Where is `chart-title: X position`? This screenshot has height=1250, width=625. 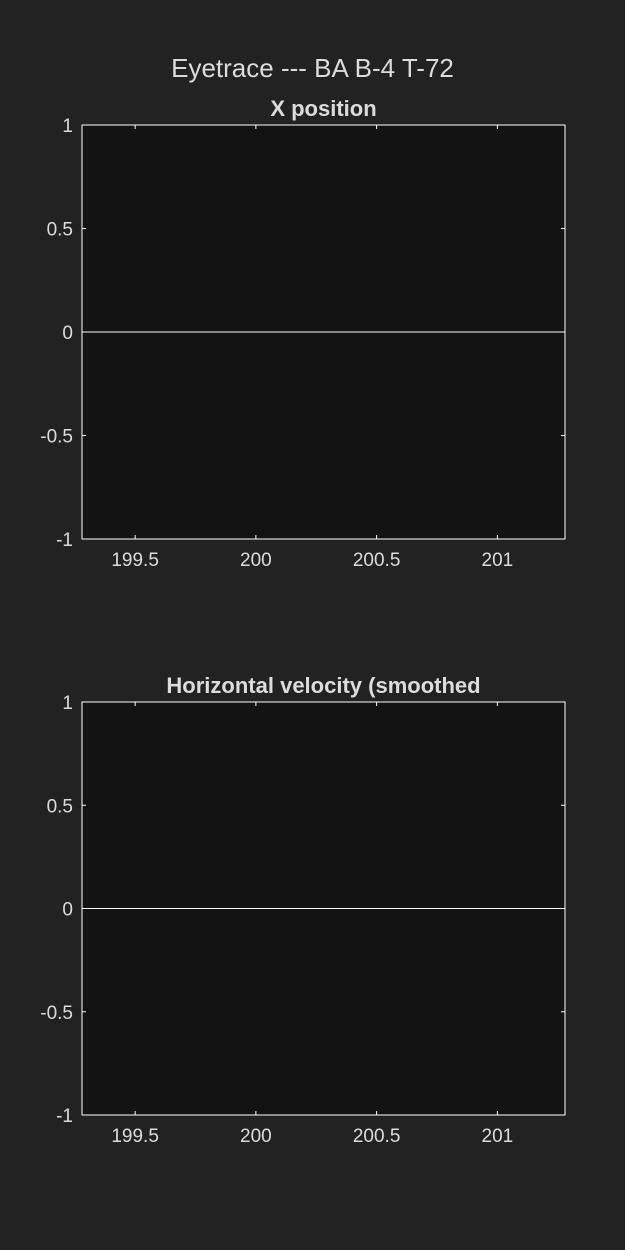 chart-title: X position is located at coordinates (323, 108).